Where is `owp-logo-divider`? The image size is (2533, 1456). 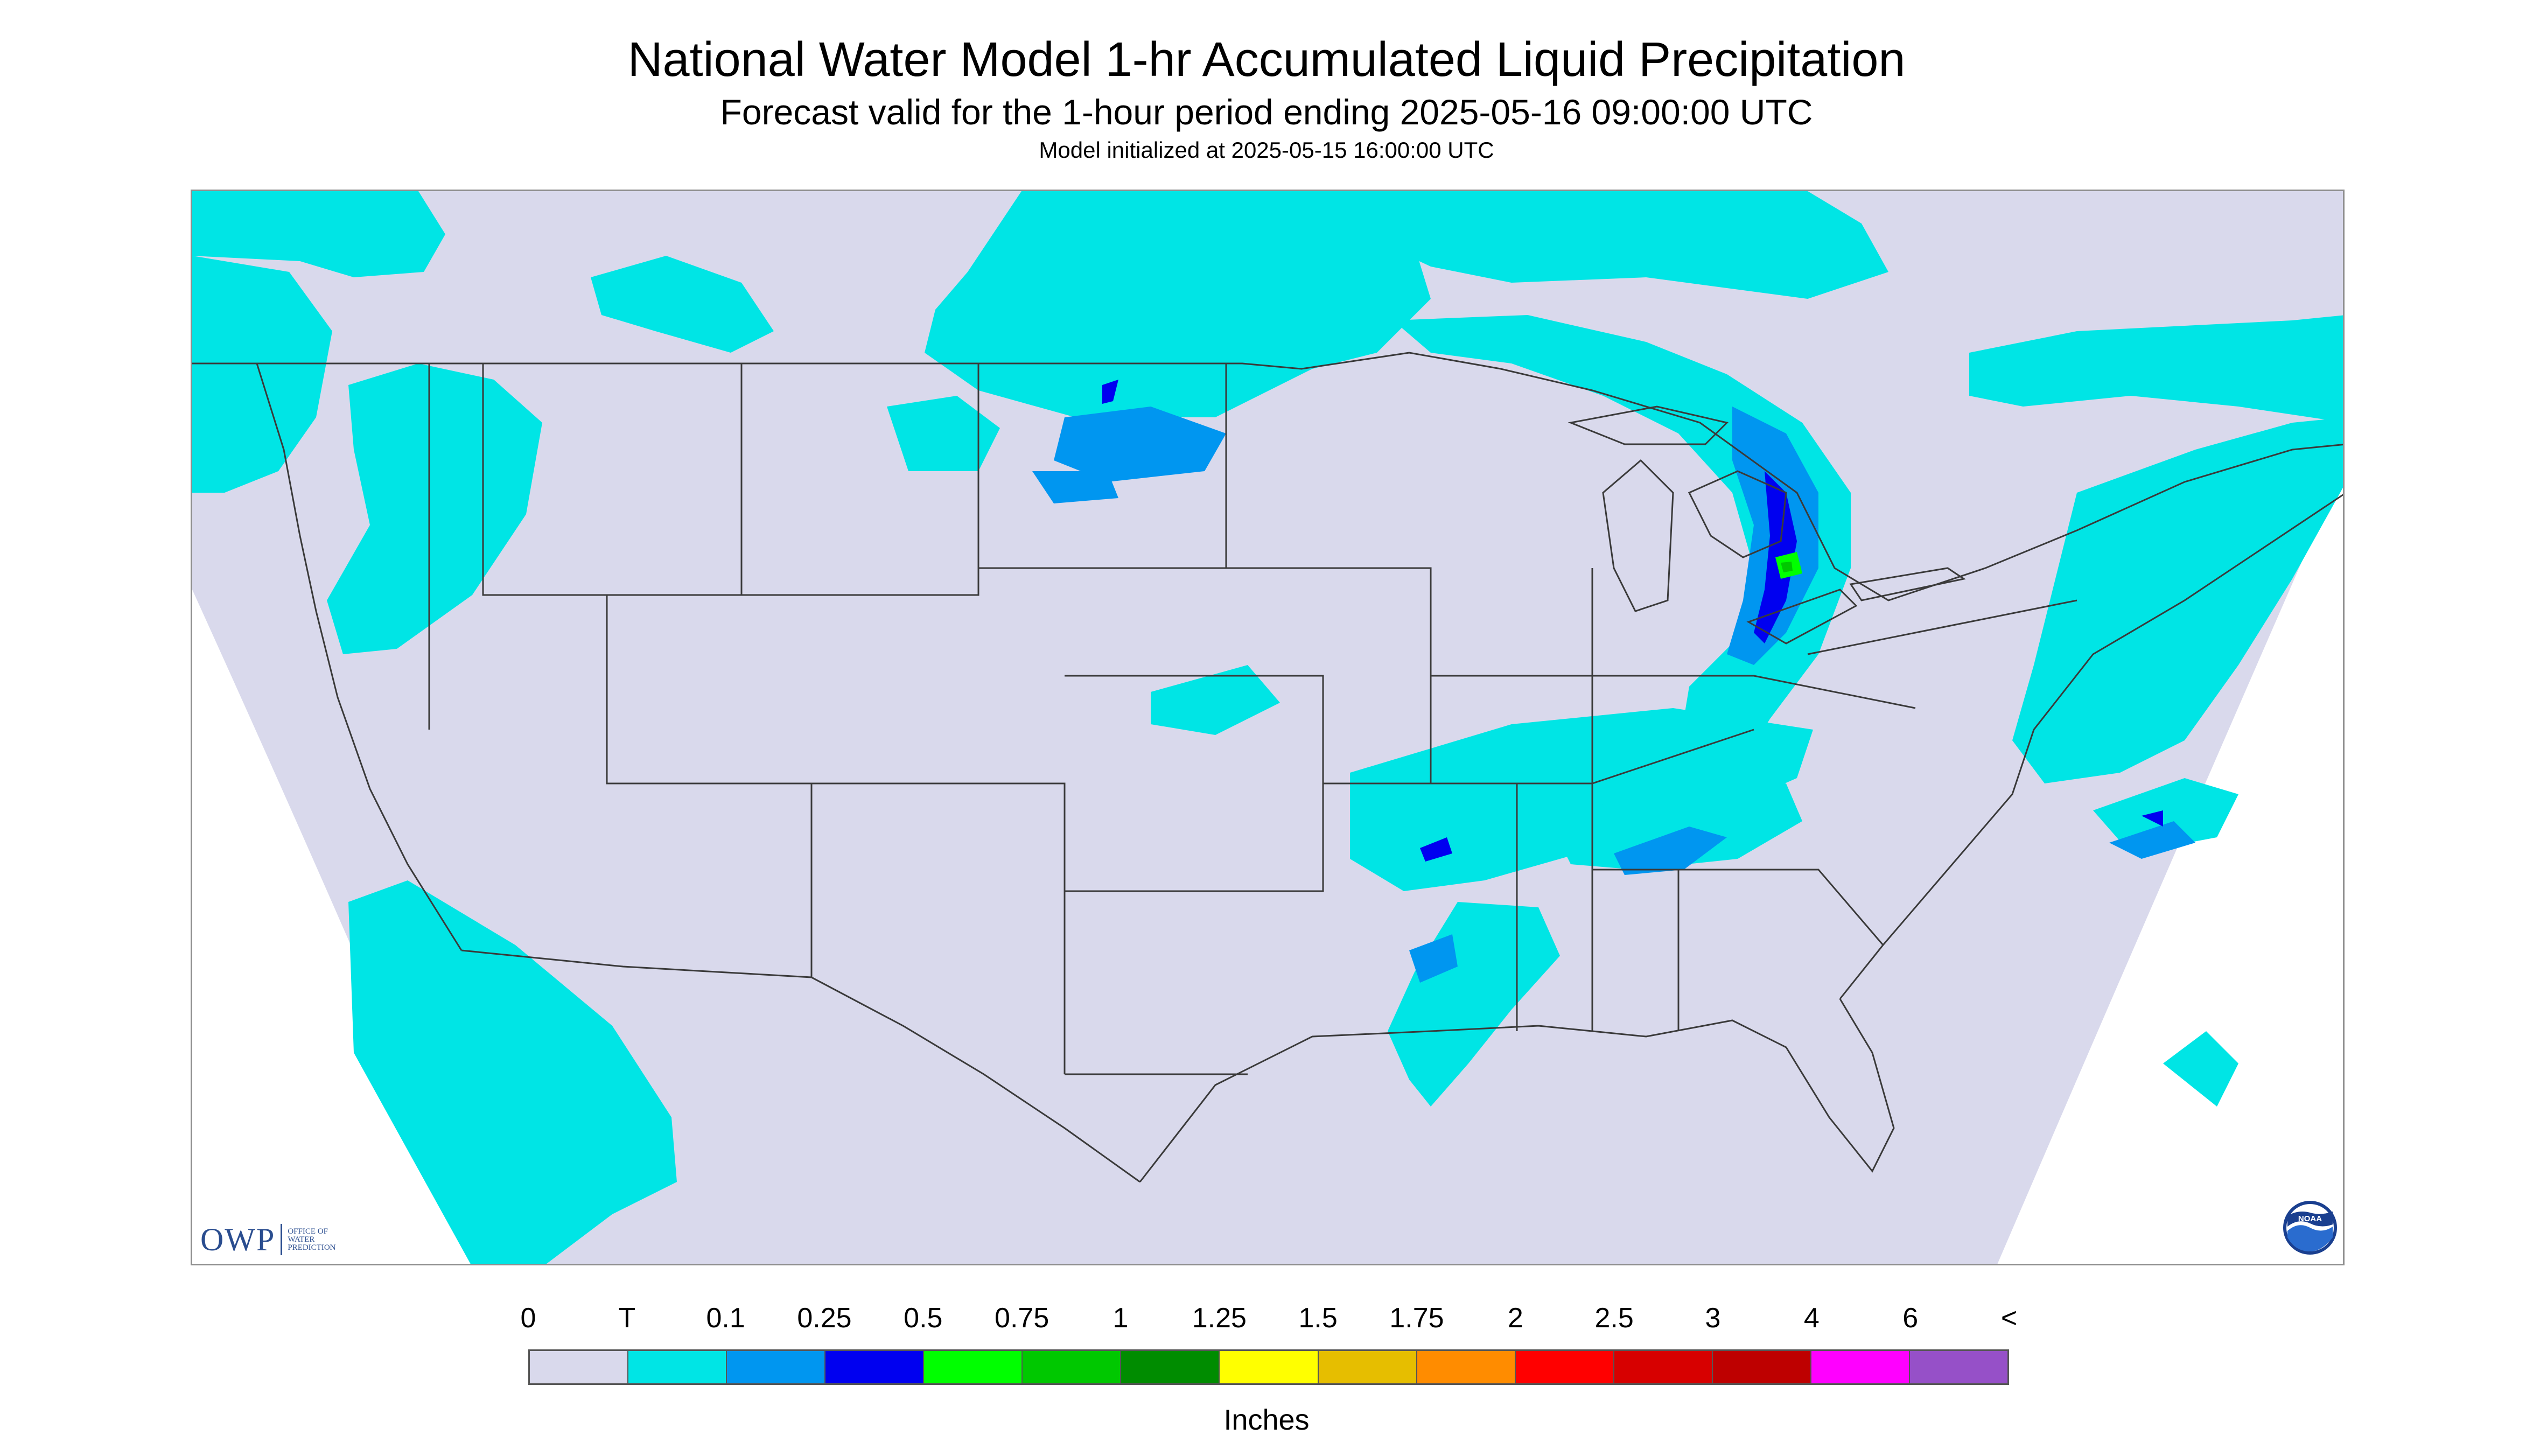 owp-logo-divider is located at coordinates (282, 1239).